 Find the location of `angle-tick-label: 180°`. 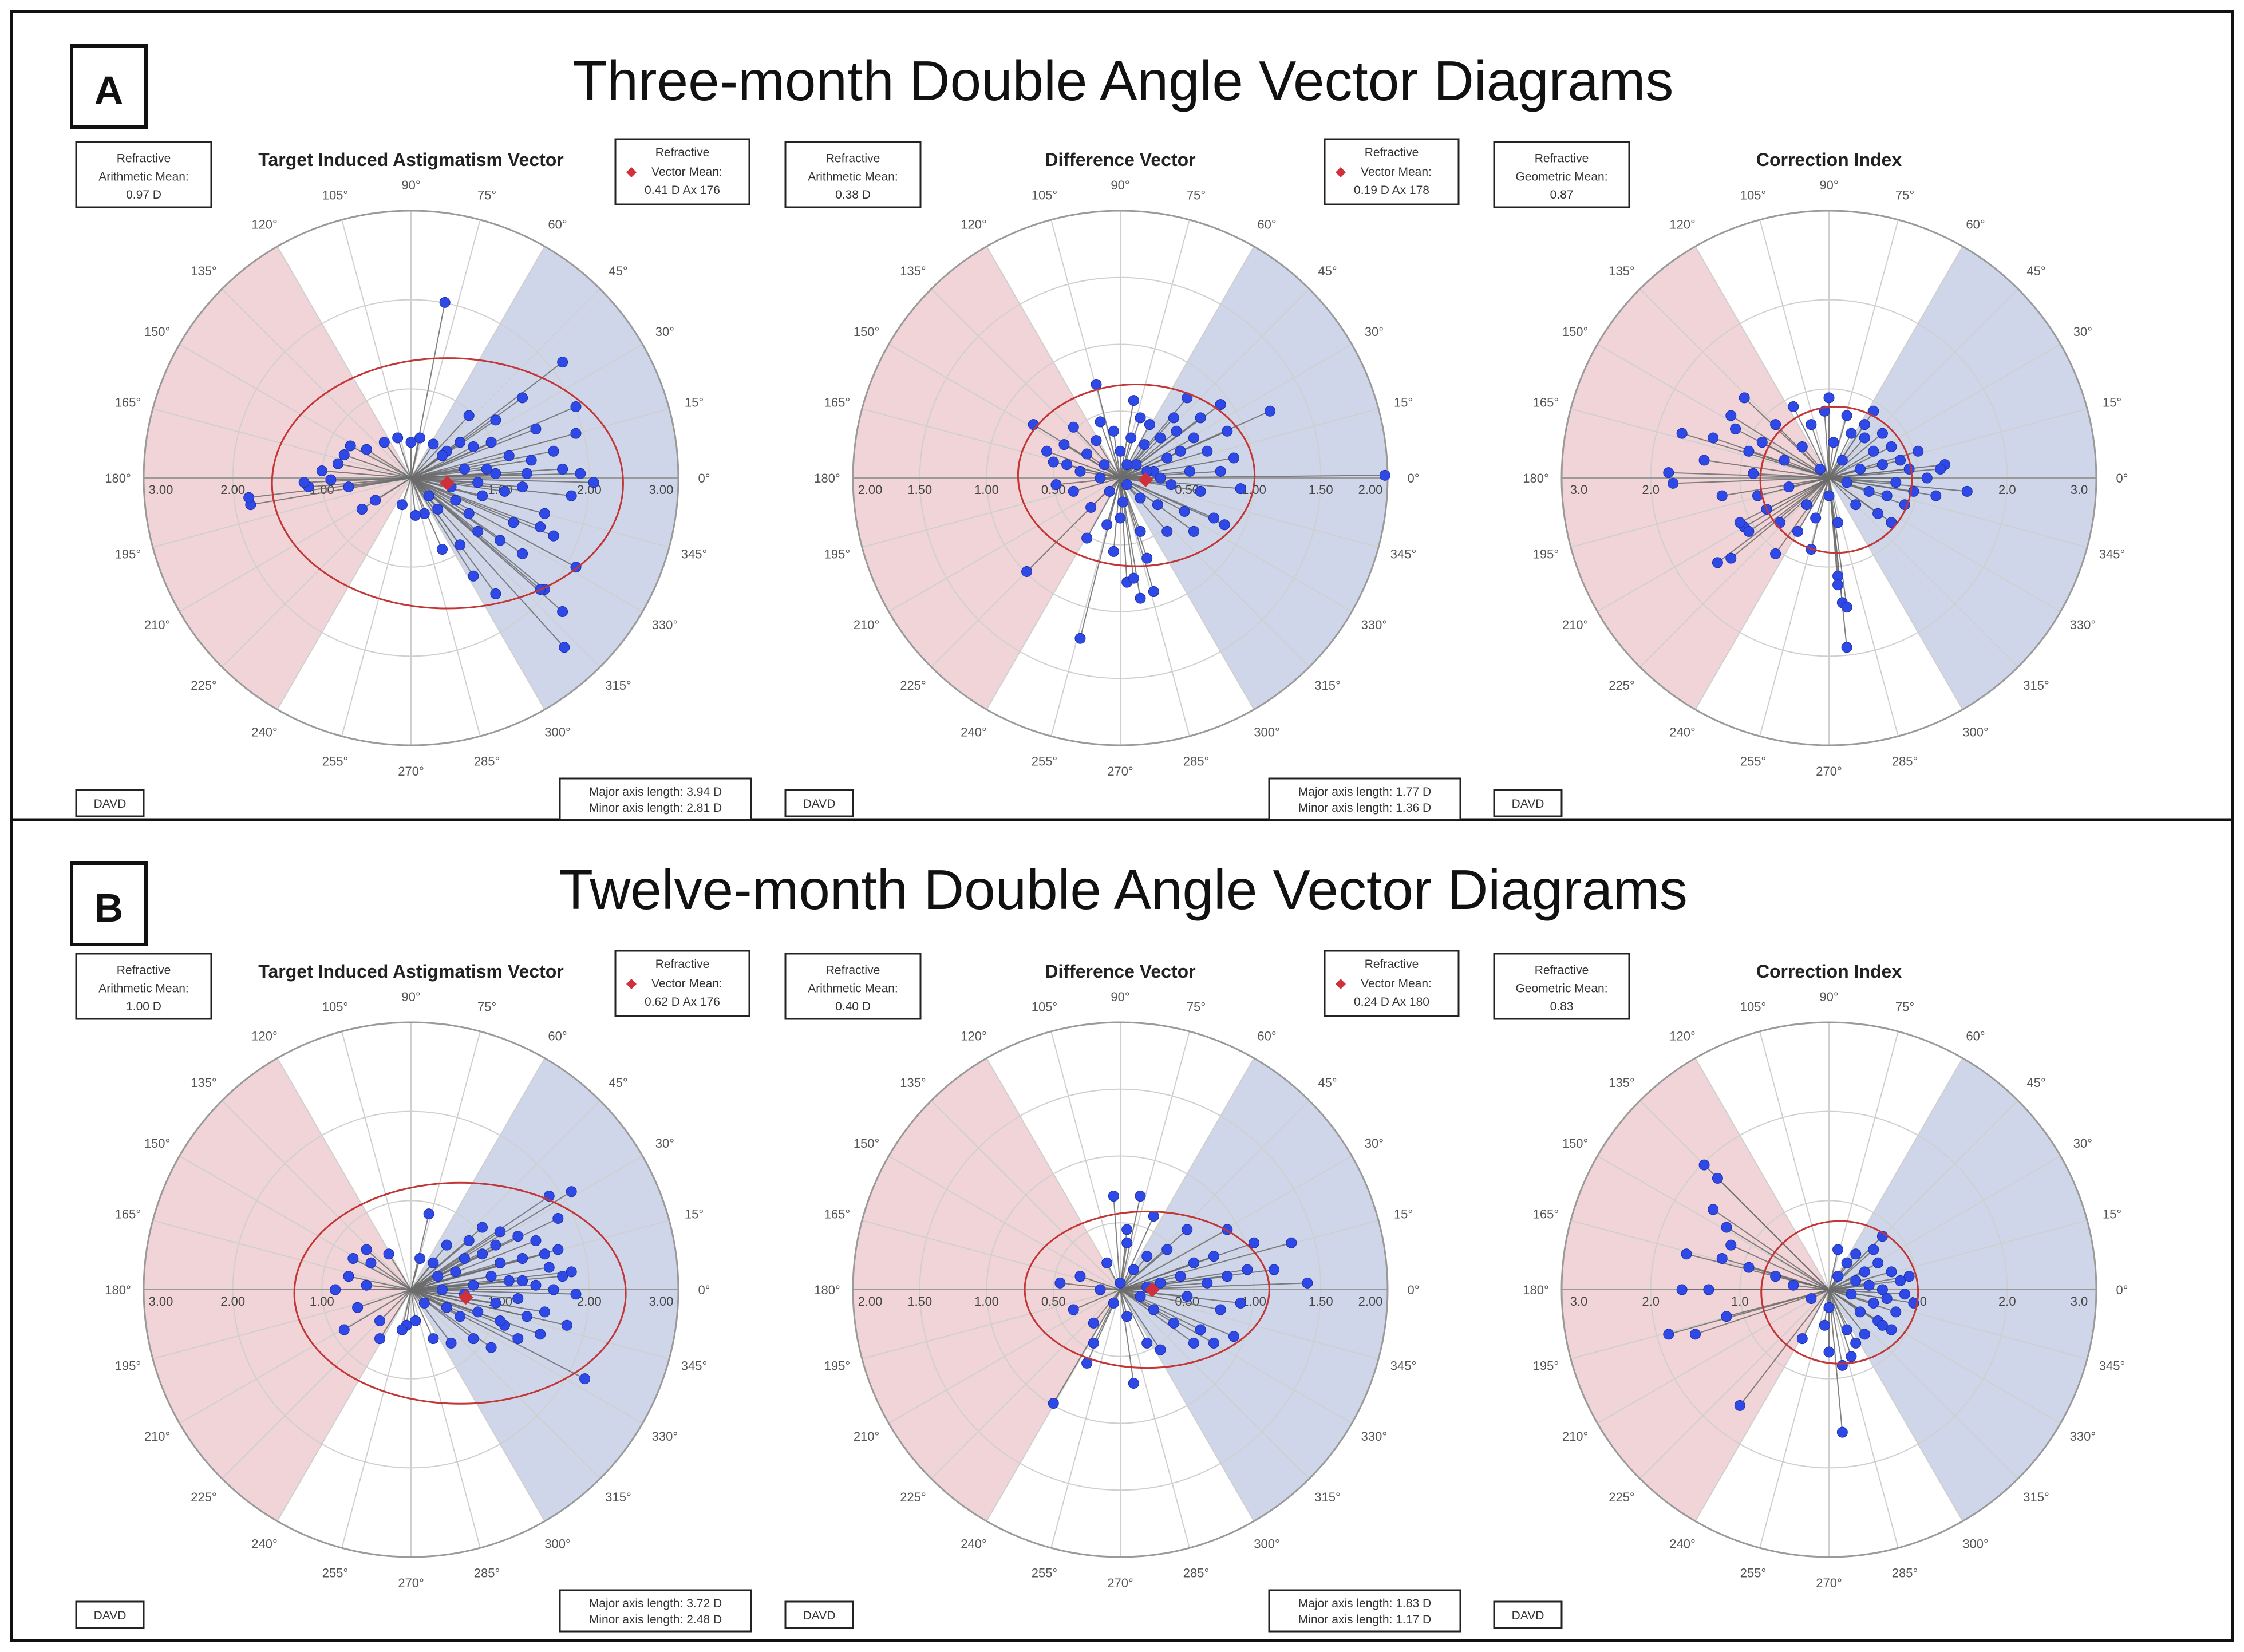

angle-tick-label: 180° is located at coordinates (1536, 1290).